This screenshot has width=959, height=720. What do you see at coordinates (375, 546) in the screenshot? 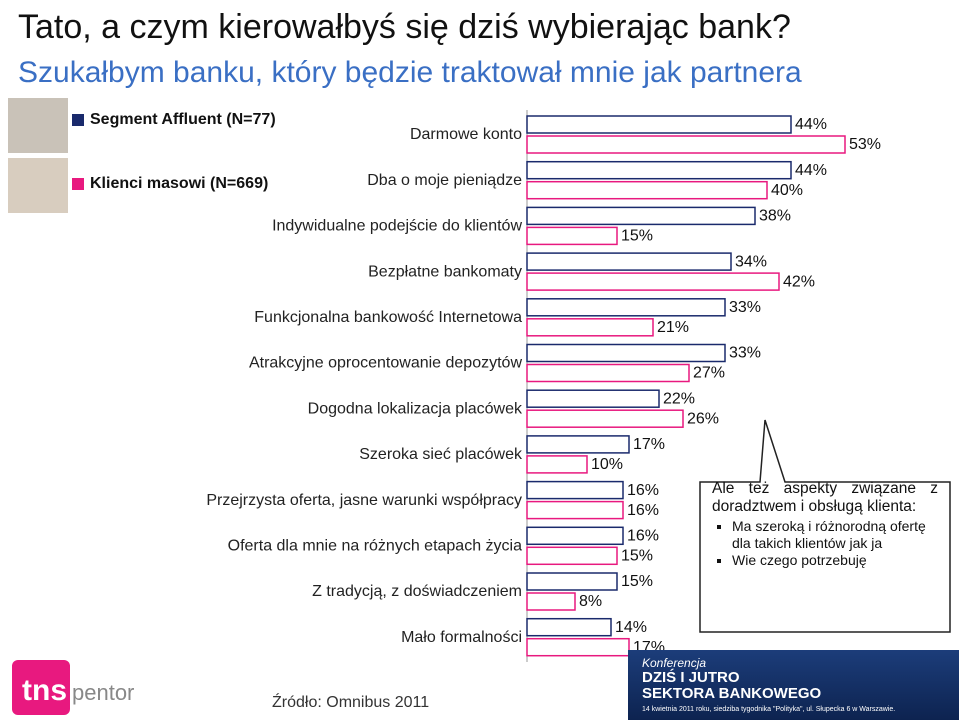
I see `category-label: Oferta dla mnie na różnych etapach życia` at bounding box center [375, 546].